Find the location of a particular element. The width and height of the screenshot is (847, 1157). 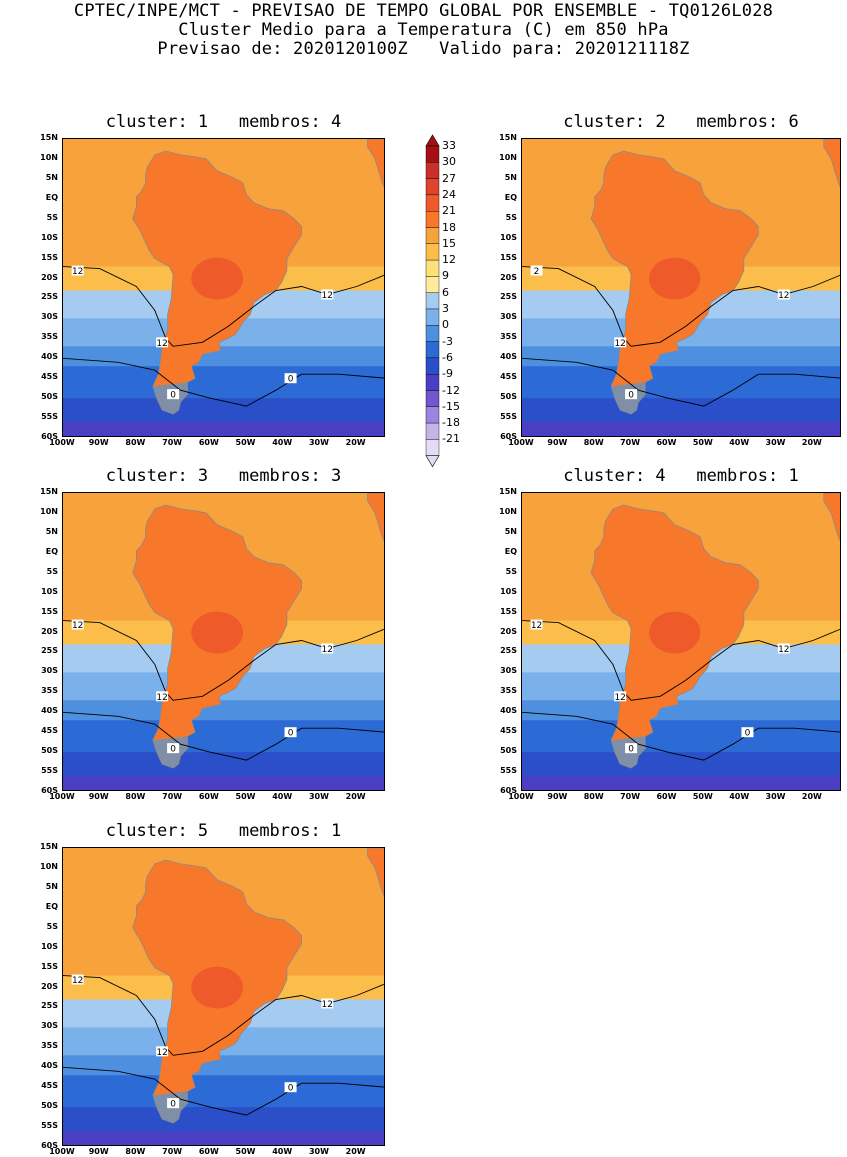

lat-tick-label: 15N is located at coordinates (49, 491).